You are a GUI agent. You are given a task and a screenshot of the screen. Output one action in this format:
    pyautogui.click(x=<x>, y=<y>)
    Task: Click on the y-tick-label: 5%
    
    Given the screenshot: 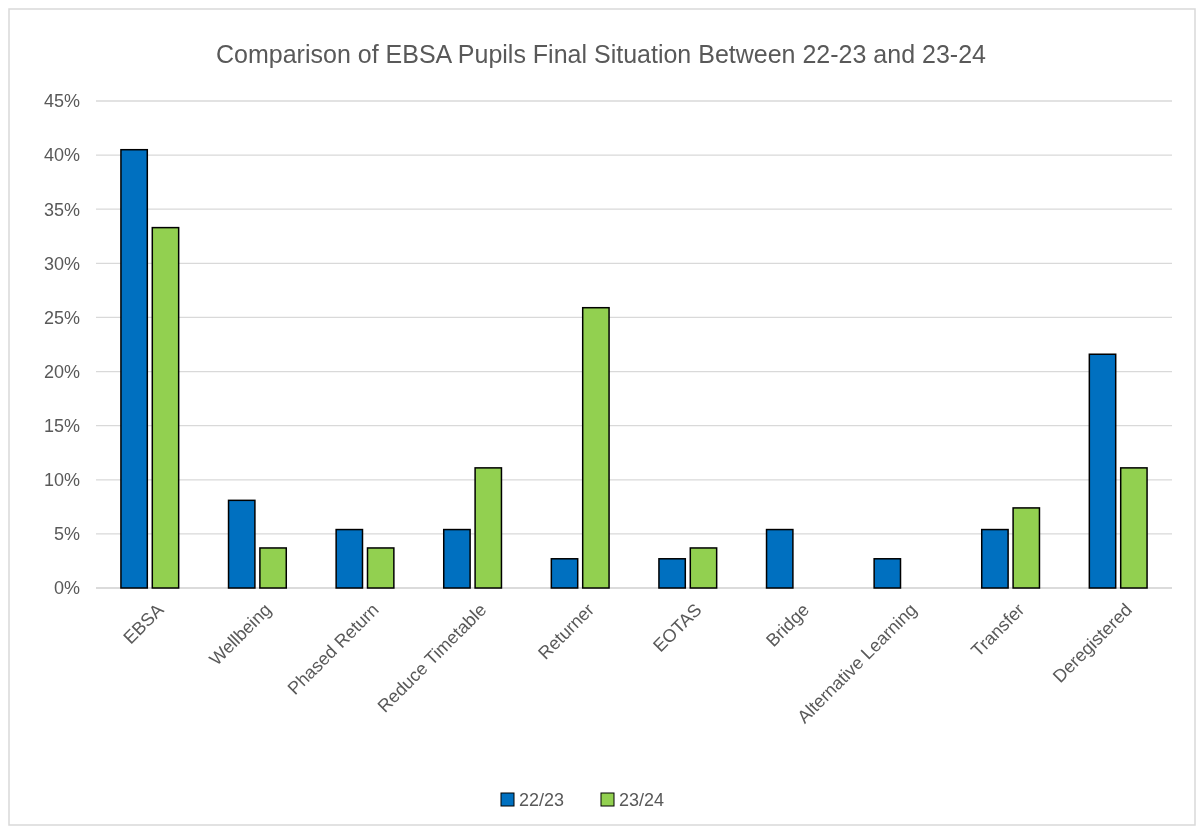 What is the action you would take?
    pyautogui.click(x=66, y=534)
    